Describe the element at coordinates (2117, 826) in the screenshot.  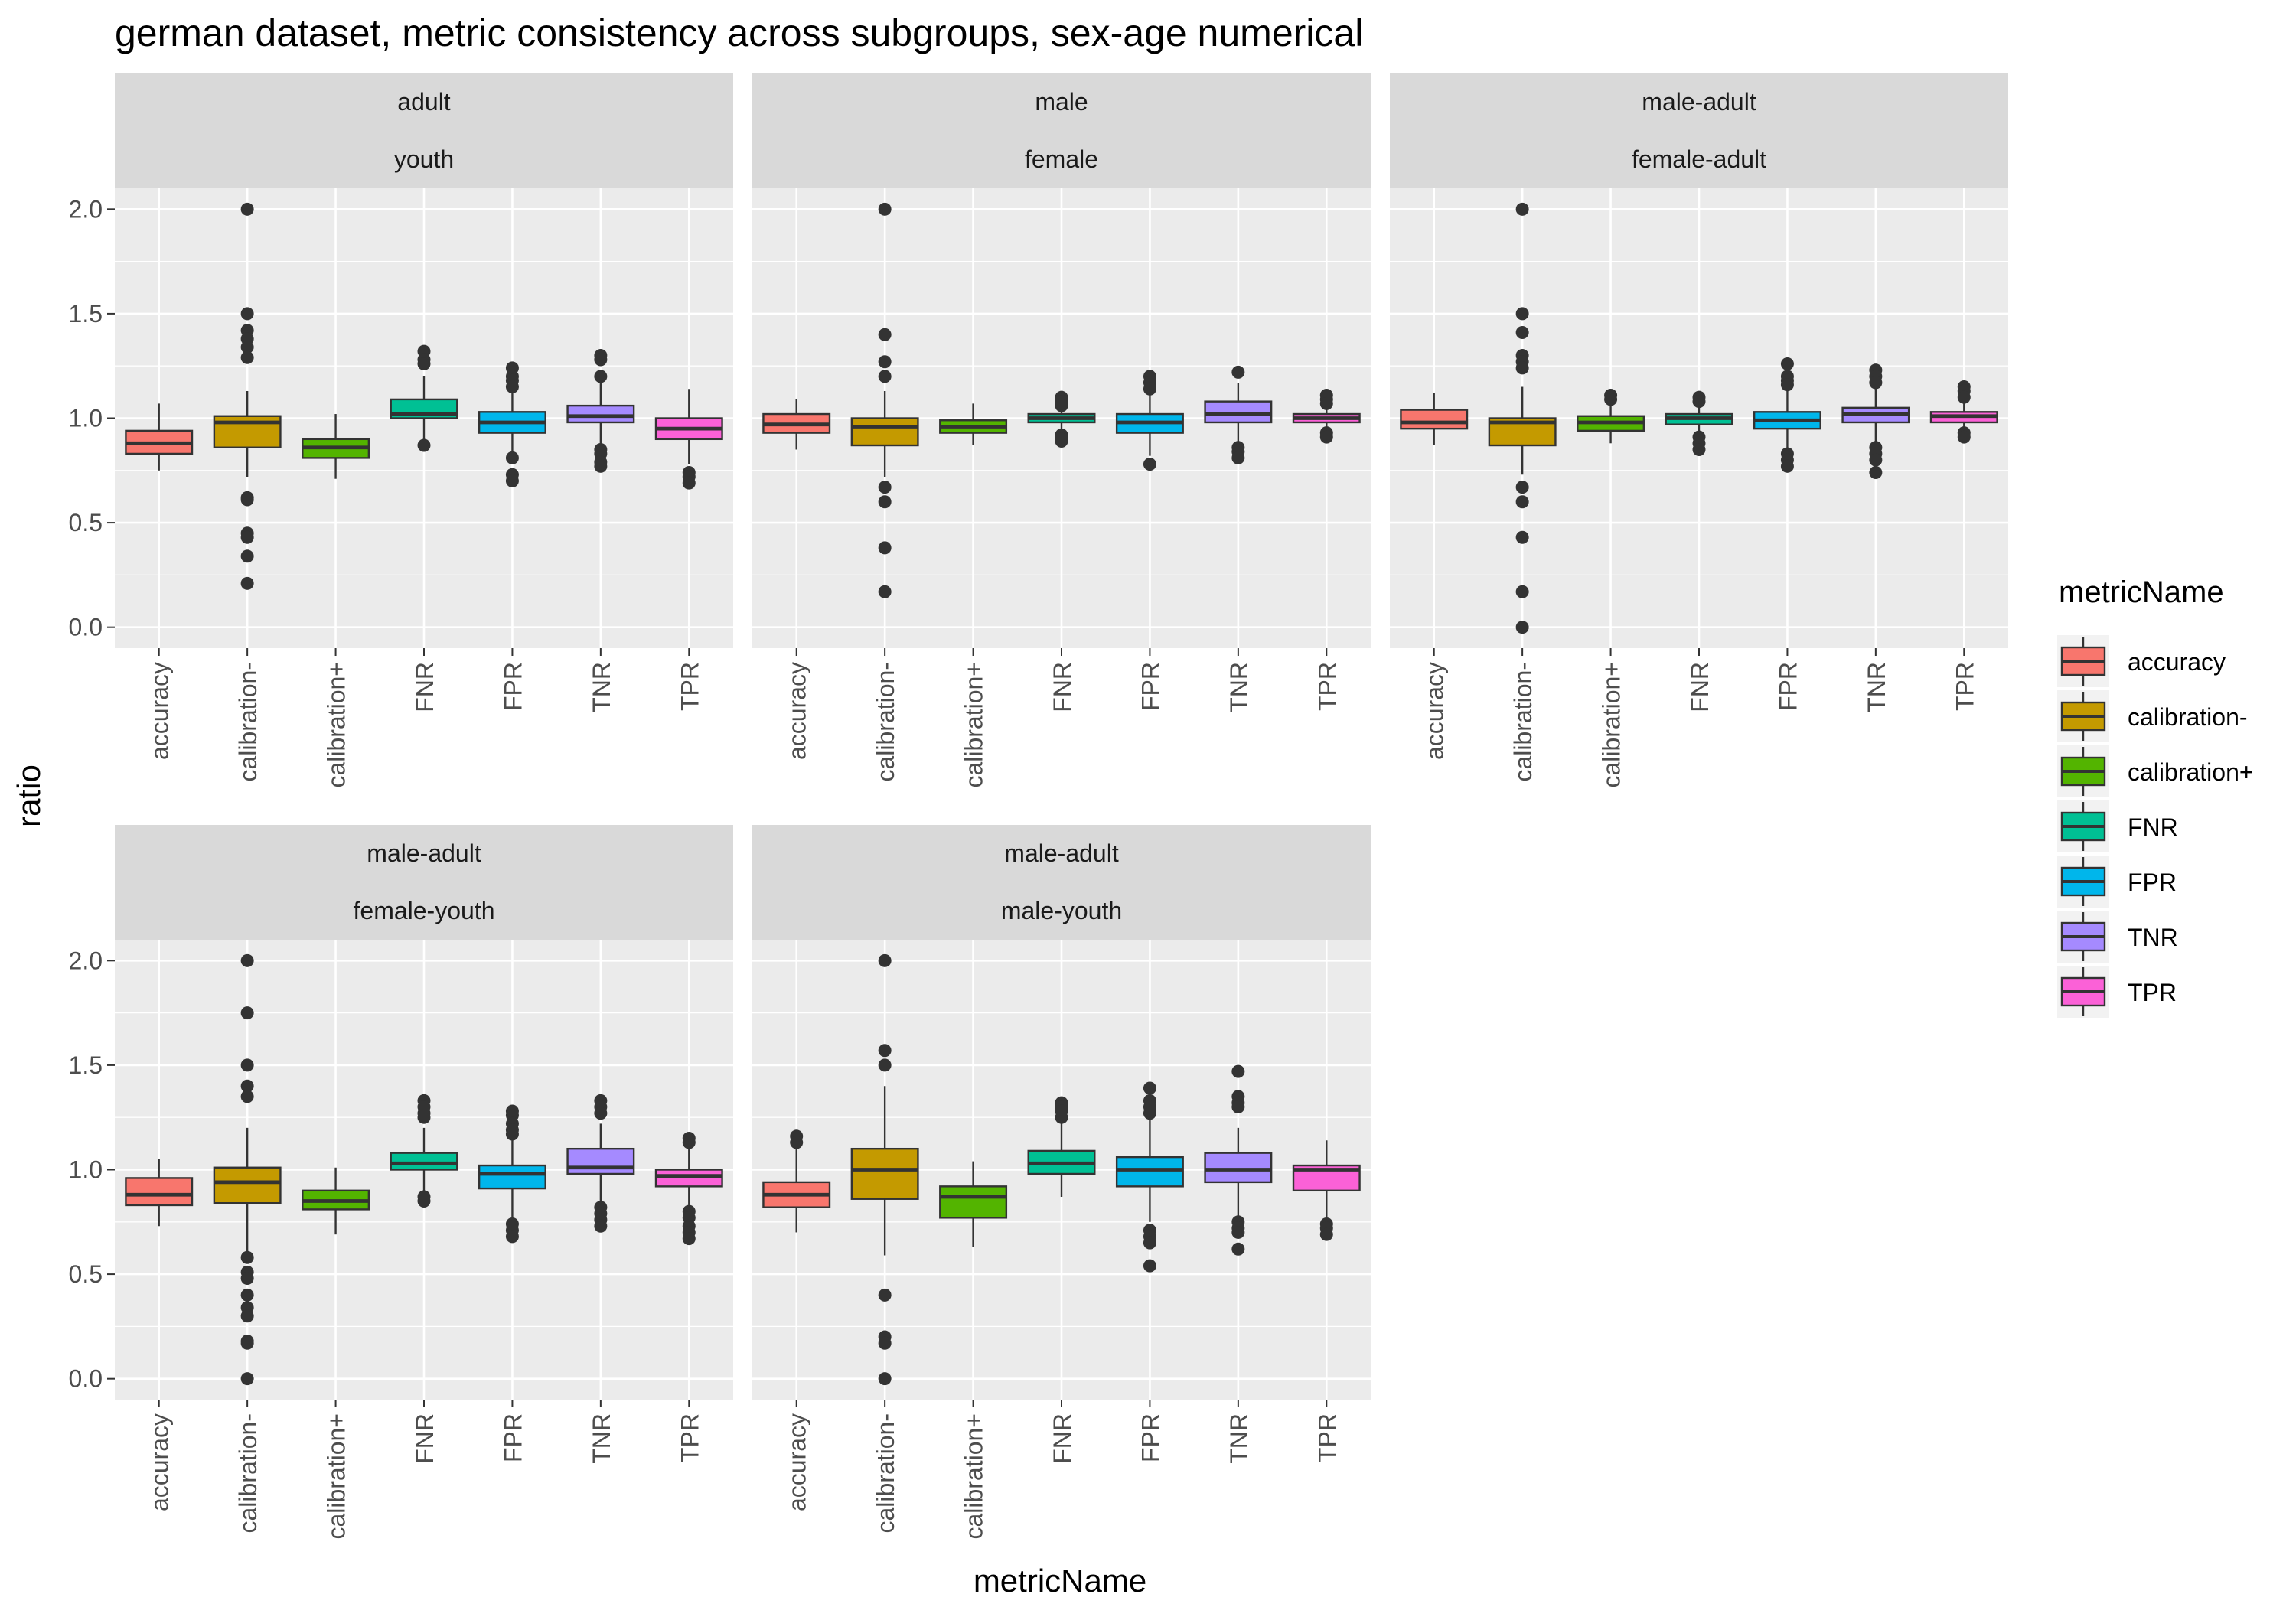
I see `legend-item-FNR: FNR` at that location.